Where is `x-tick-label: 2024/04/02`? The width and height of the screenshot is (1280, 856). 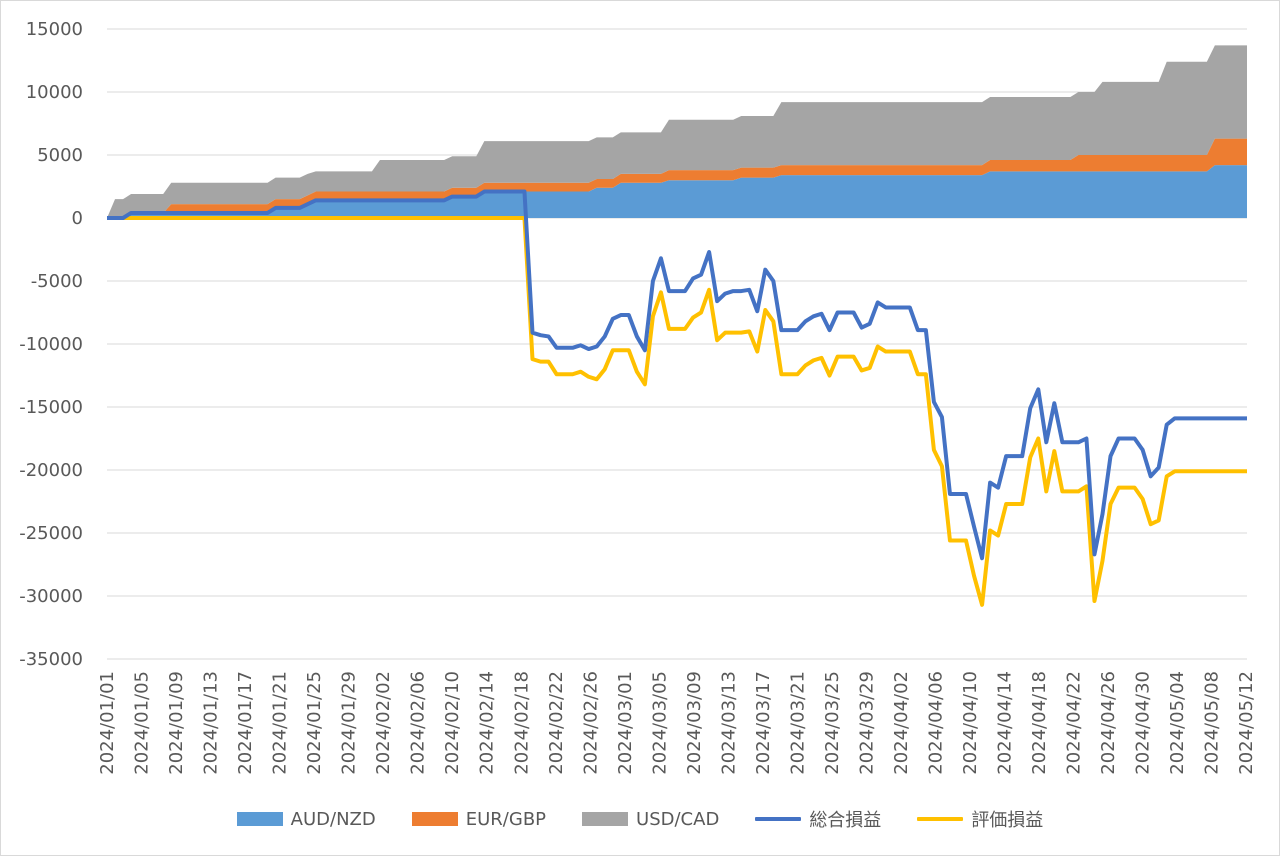
x-tick-label: 2024/04/02 is located at coordinates (901, 723).